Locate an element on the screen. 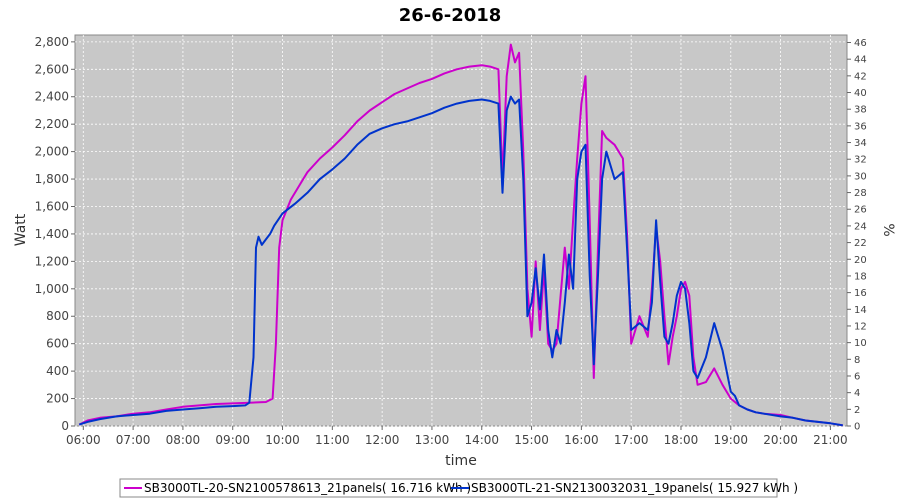  y-right-tick-label: 2 is located at coordinates (857, 410).